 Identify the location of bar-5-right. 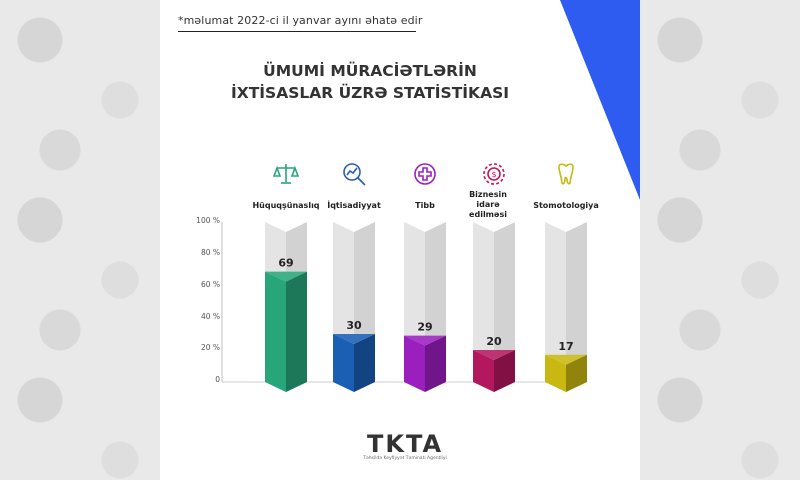
(576, 373).